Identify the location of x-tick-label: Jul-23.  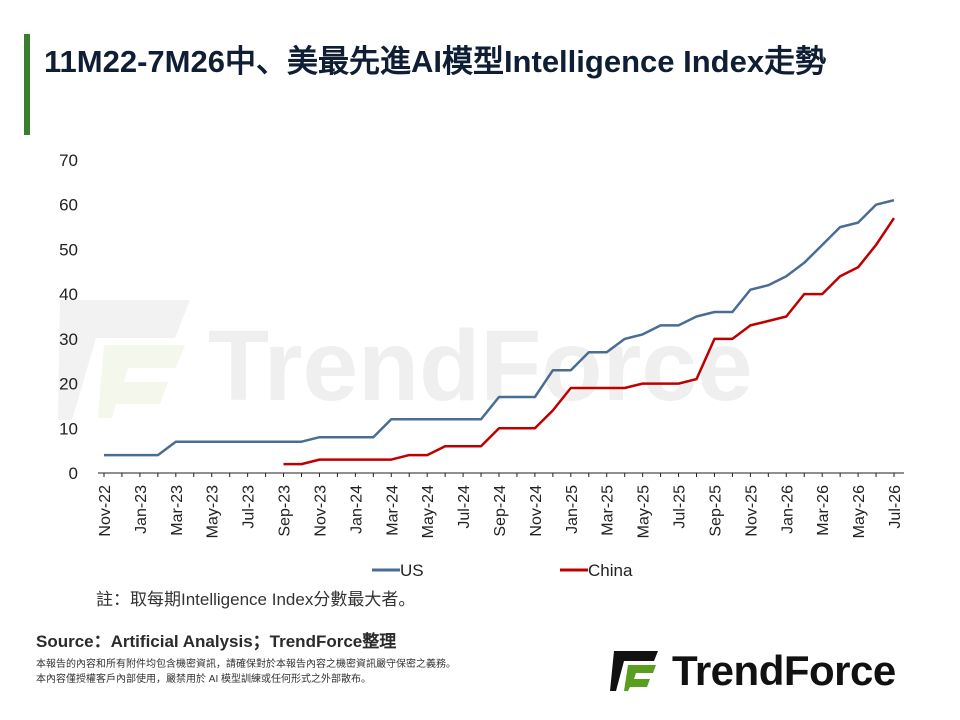
(249, 507).